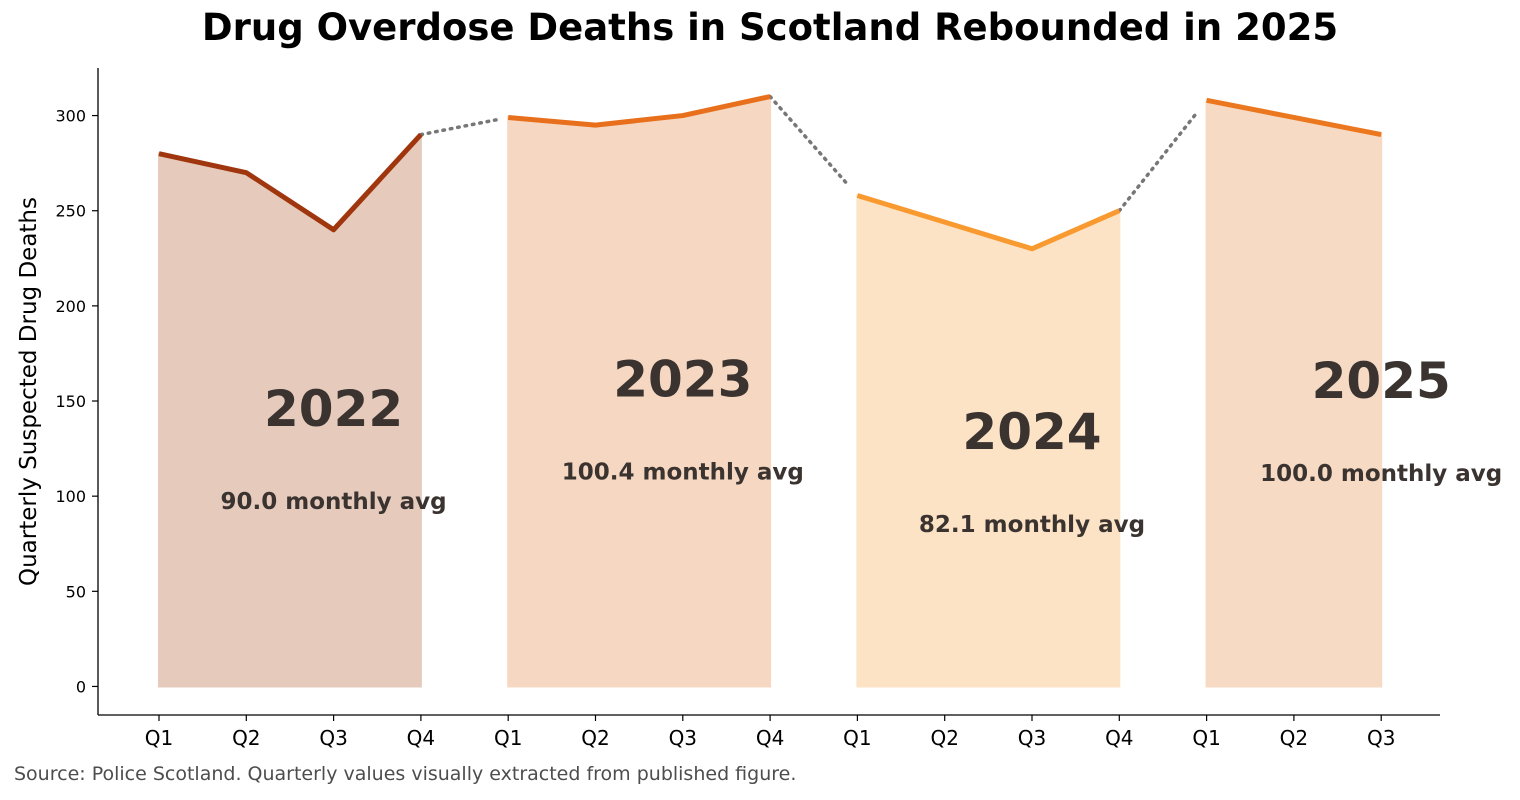 This screenshot has height=800, width=1520. What do you see at coordinates (464, 385) in the screenshot?
I see `gap-2022-2023` at bounding box center [464, 385].